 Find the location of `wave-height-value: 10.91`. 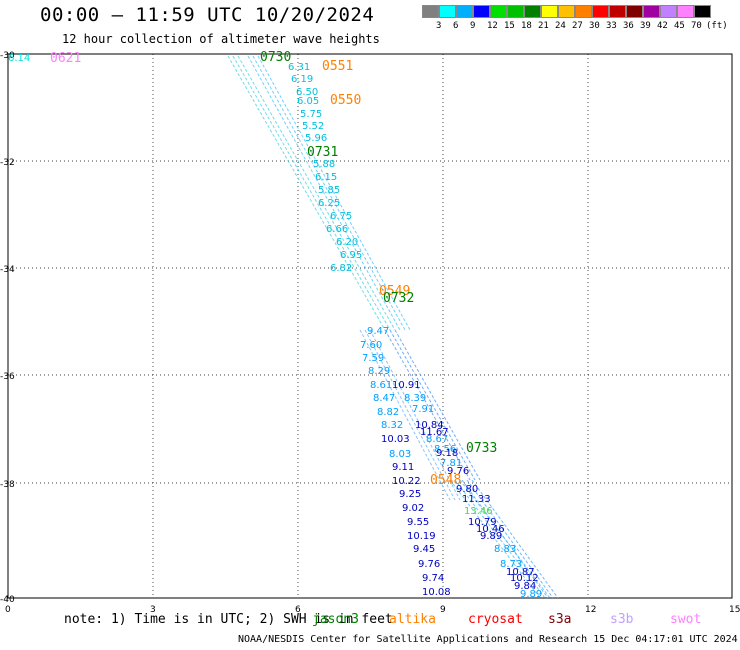

wave-height-value: 10.91 is located at coordinates (406, 385).